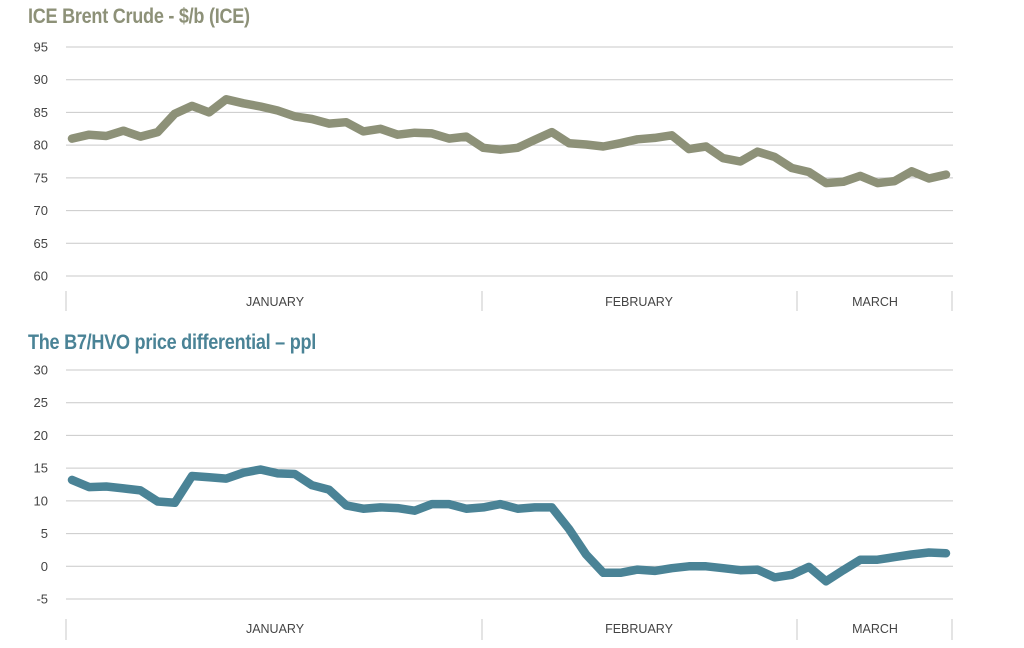 Image resolution: width=1024 pixels, height=648 pixels. What do you see at coordinates (41, 177) in the screenshot?
I see `y-tick-label: 75` at bounding box center [41, 177].